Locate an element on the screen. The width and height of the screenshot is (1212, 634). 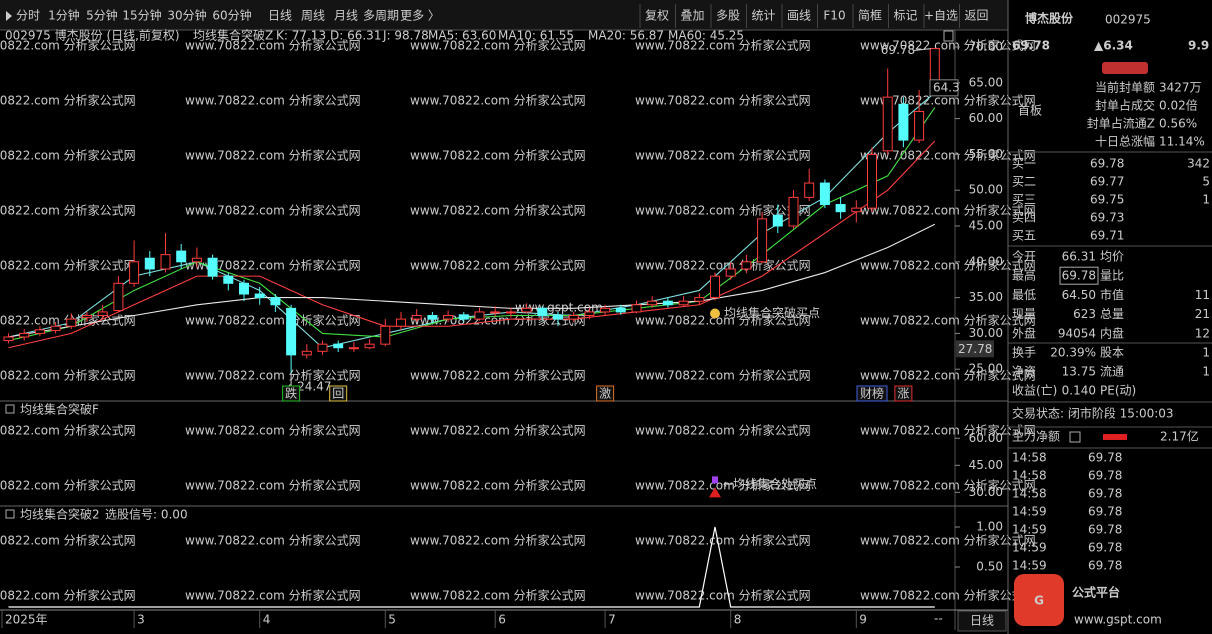
period-tab: 15分钟 is located at coordinates (141, 15).